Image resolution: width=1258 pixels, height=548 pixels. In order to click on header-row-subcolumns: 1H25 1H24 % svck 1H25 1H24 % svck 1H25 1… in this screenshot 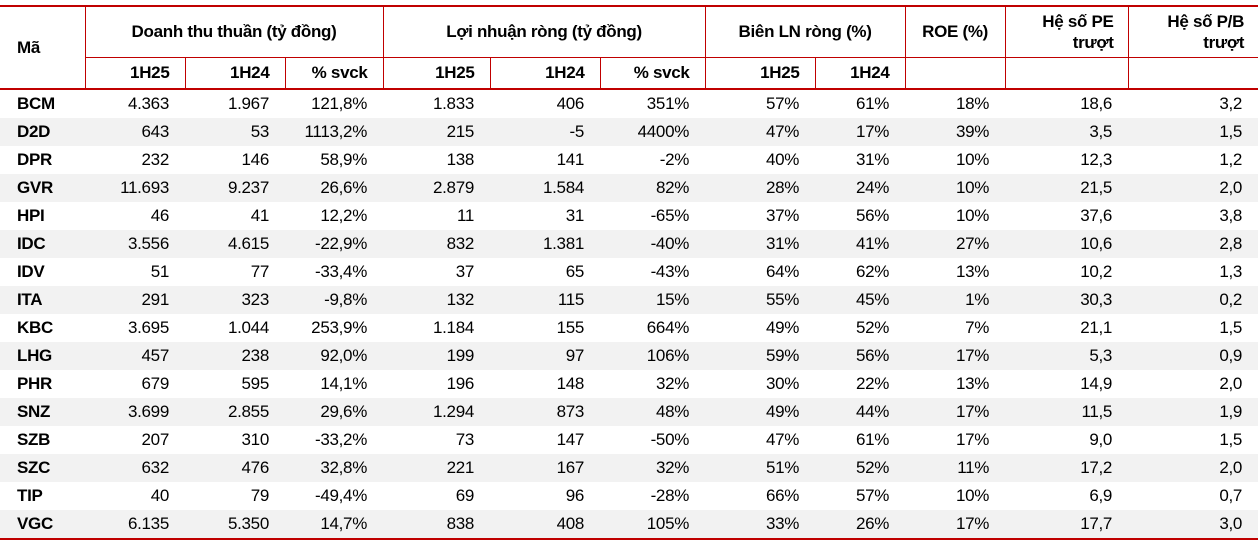, I will do `click(629, 73)`.